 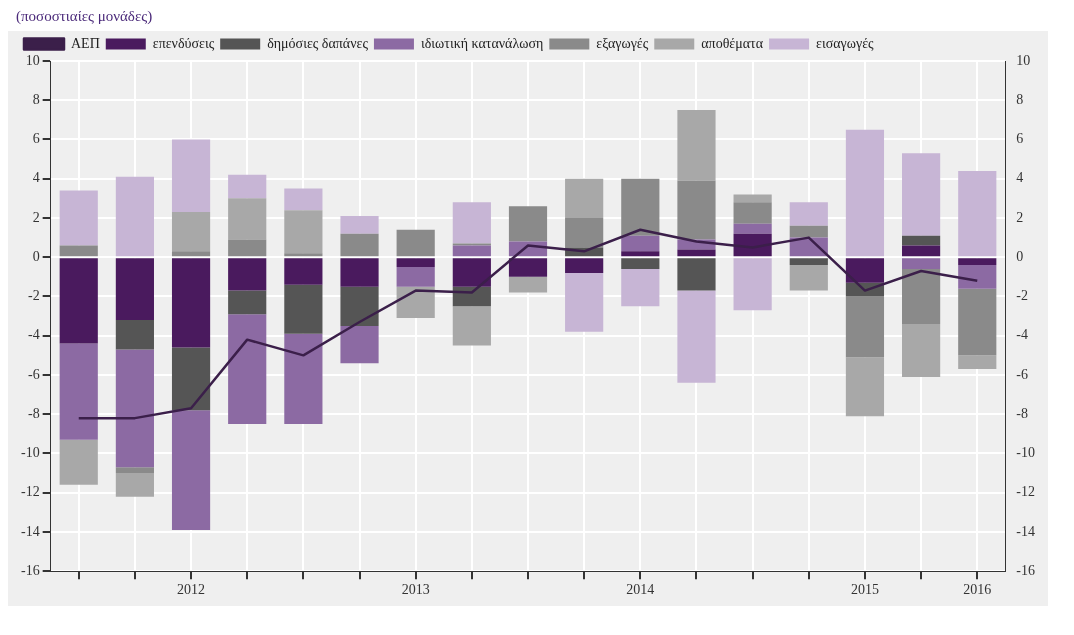 I want to click on y2-tick-label: -6, so click(x=1022, y=374).